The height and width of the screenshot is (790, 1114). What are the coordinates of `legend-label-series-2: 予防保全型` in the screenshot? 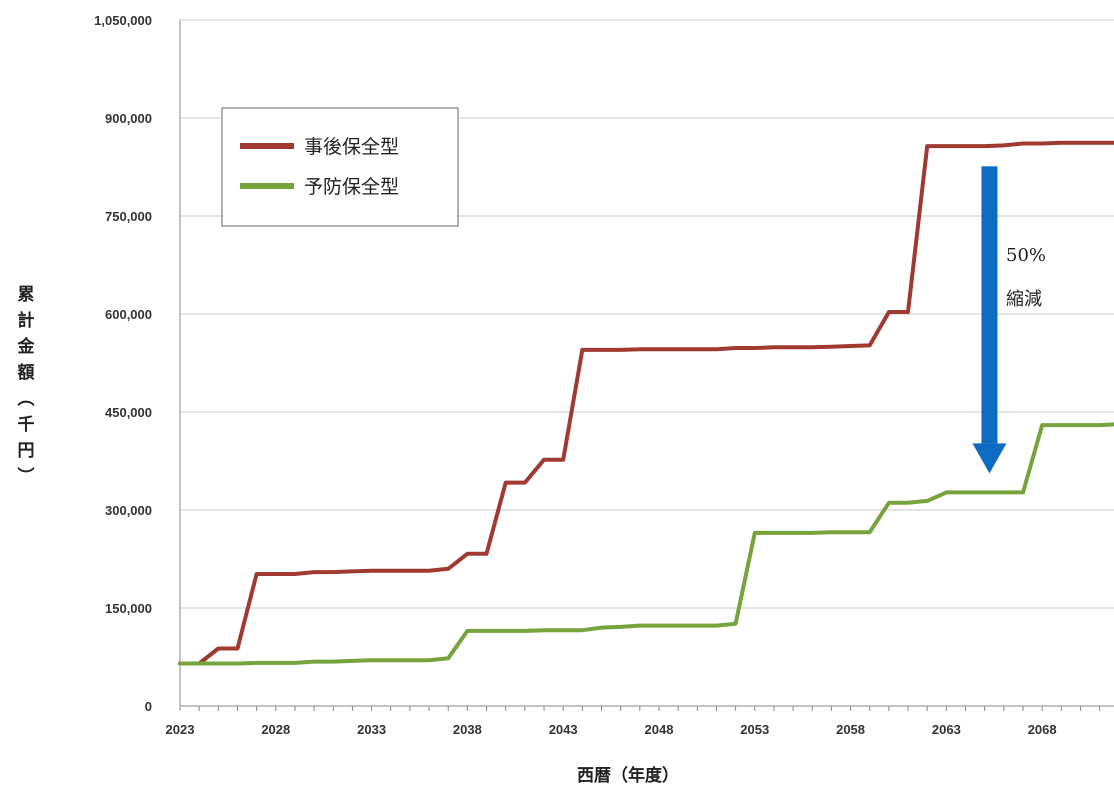 It's located at (351, 187).